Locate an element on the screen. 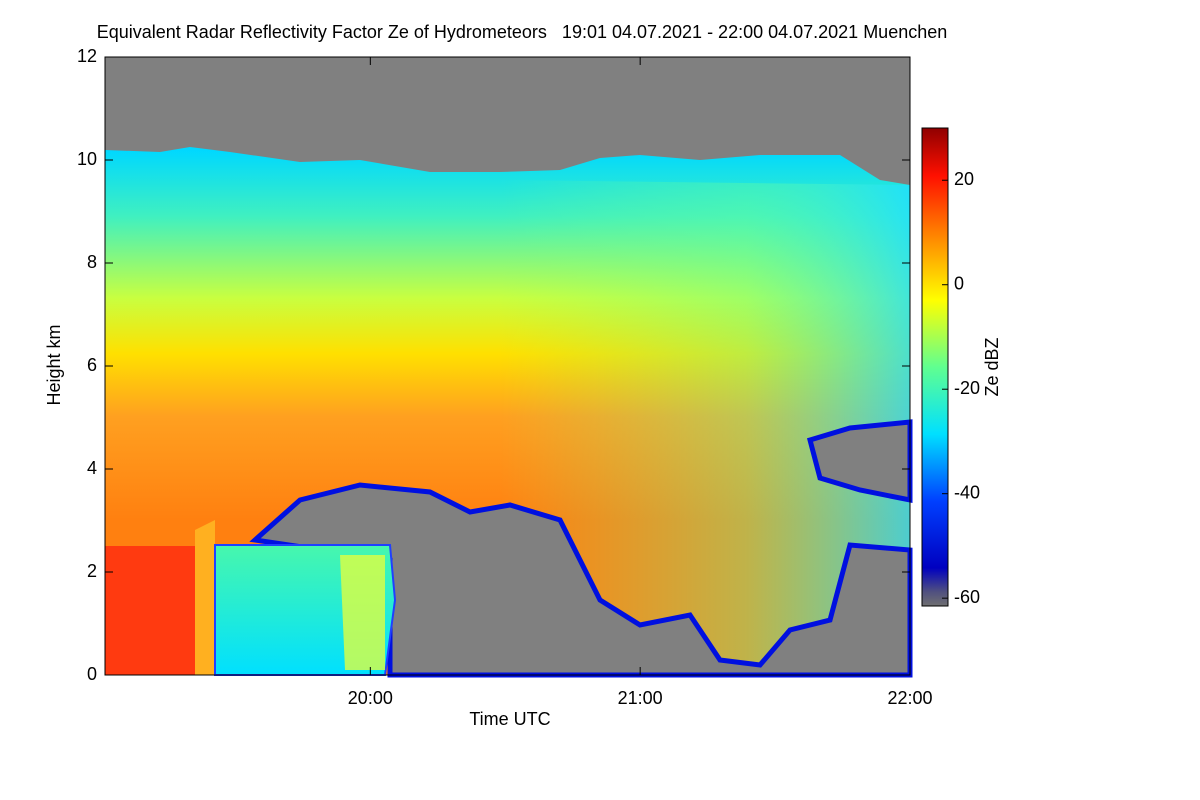  y-tick-label: 12 is located at coordinates (87, 56).